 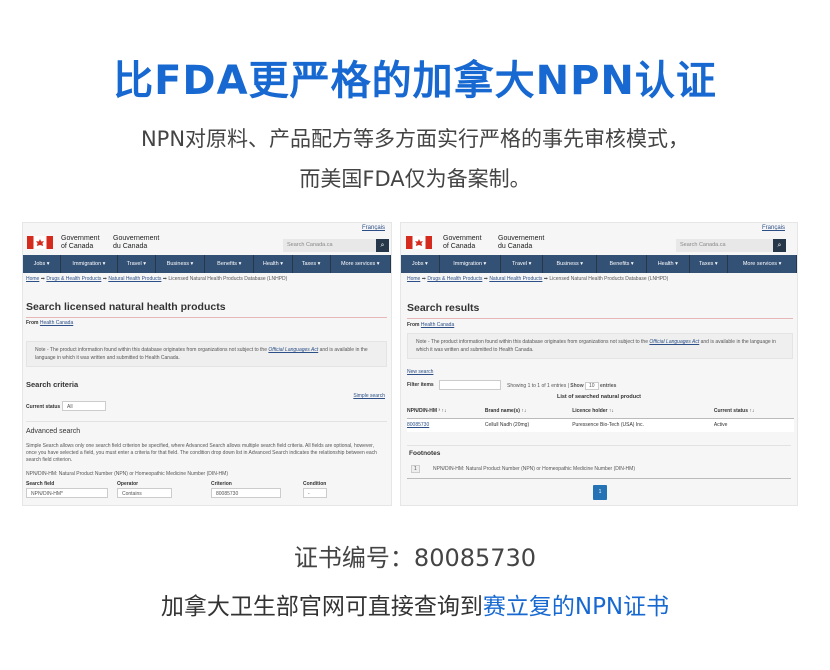 I want to click on status-cell: Active, so click(x=720, y=425).